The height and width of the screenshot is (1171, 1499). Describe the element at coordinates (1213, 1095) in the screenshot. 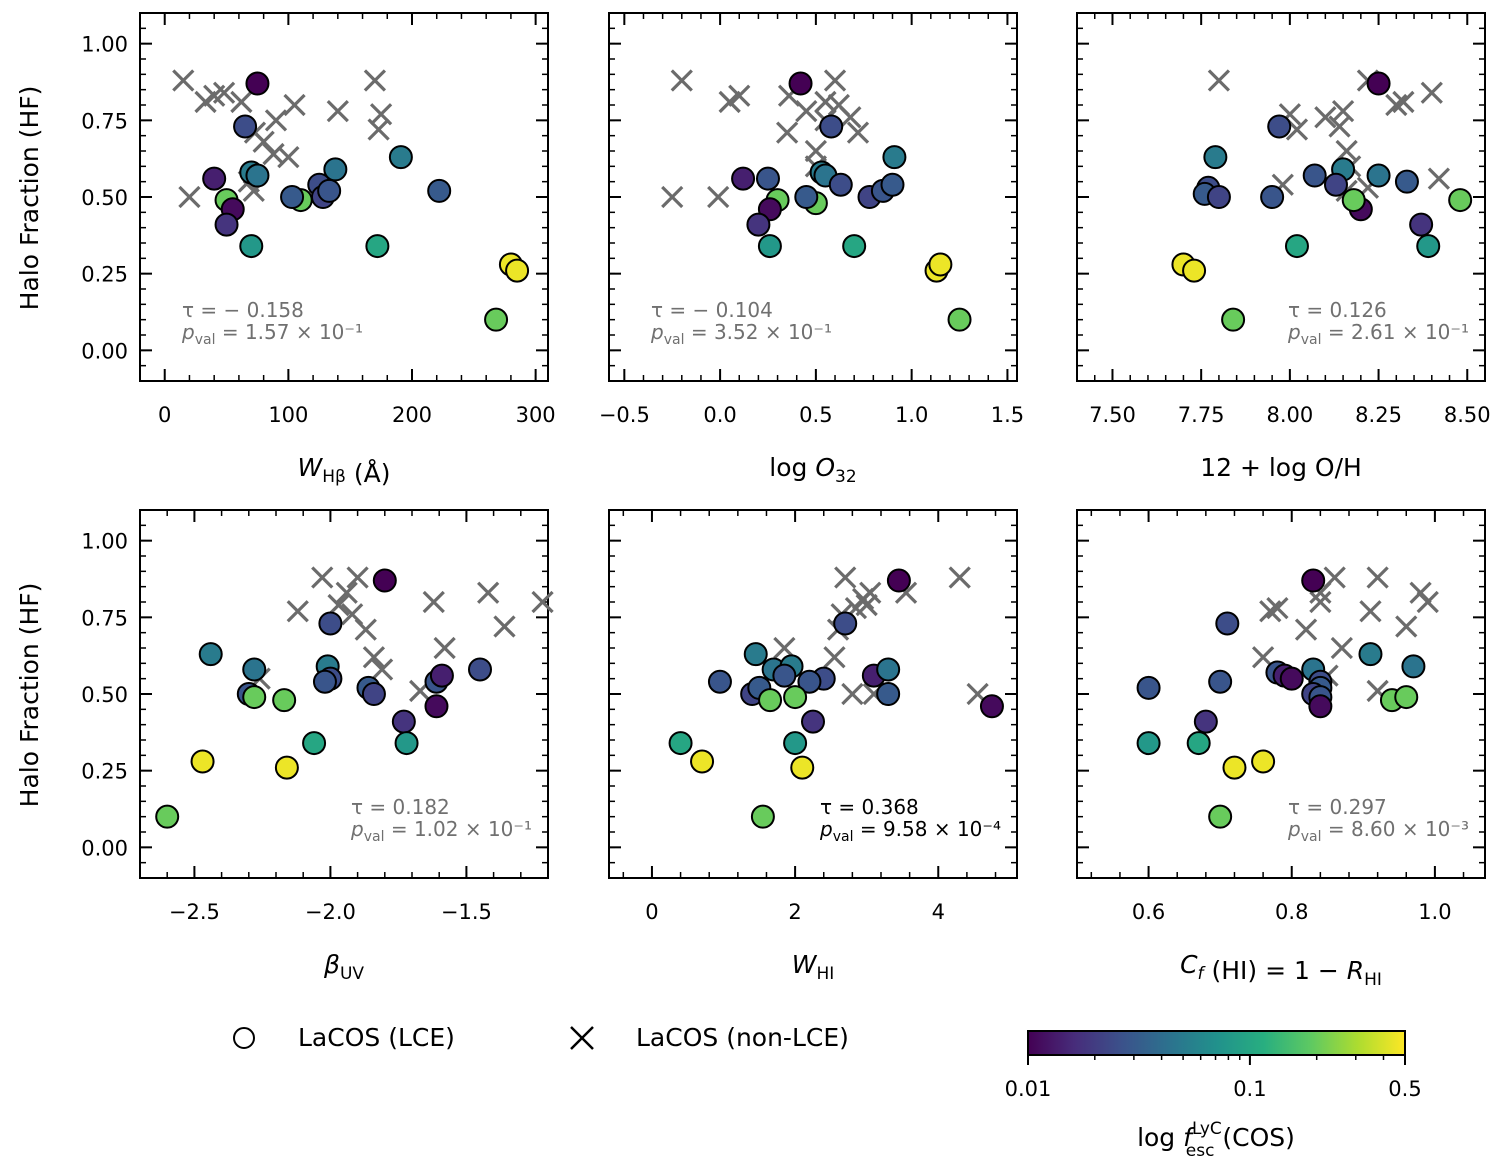

I see `colorbar: 0.01 0.1 0.5 log fLyC esc (COS)` at that location.